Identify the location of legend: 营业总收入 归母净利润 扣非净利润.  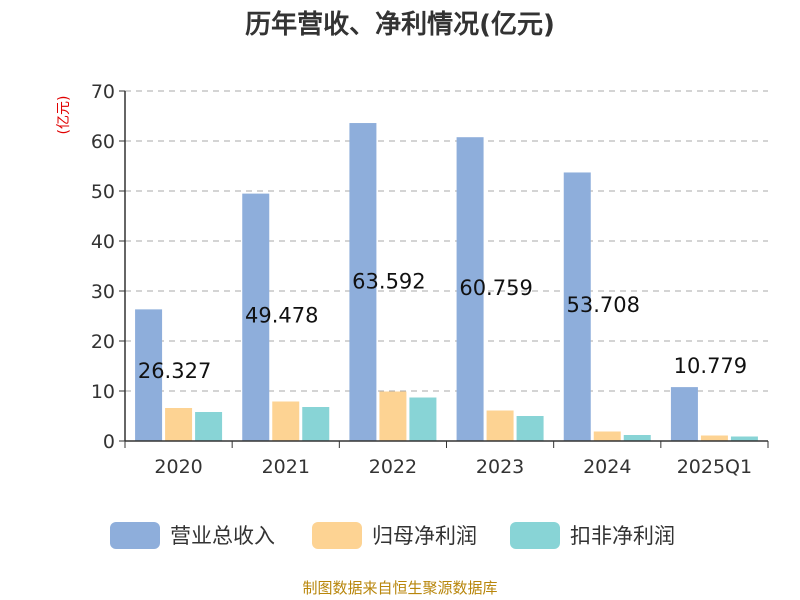
(392, 535).